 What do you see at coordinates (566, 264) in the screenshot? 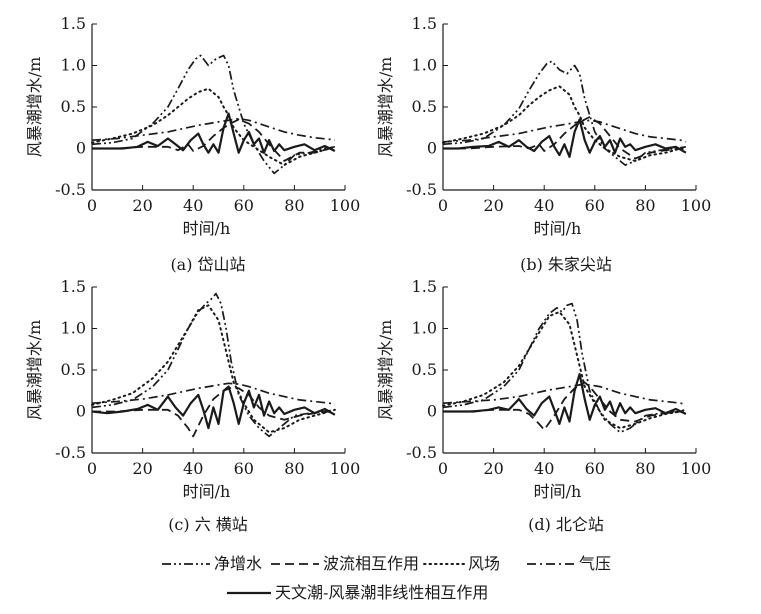
I see `panel-caption: (b) 朱家尖站` at bounding box center [566, 264].